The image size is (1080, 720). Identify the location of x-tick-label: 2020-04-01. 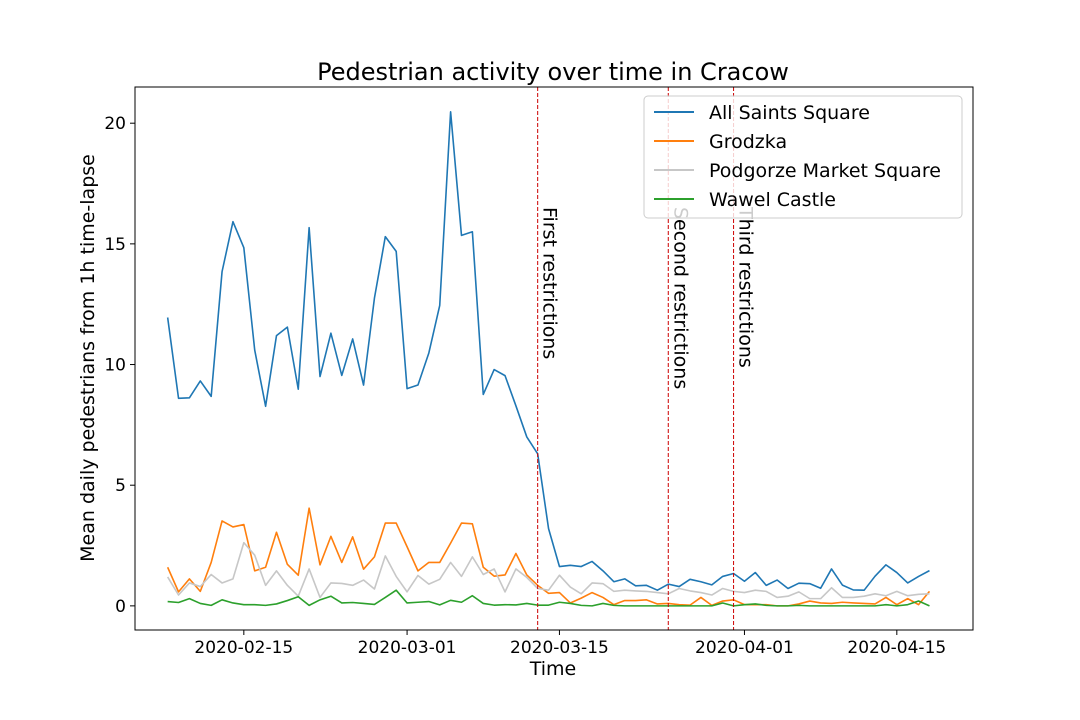
(744, 648).